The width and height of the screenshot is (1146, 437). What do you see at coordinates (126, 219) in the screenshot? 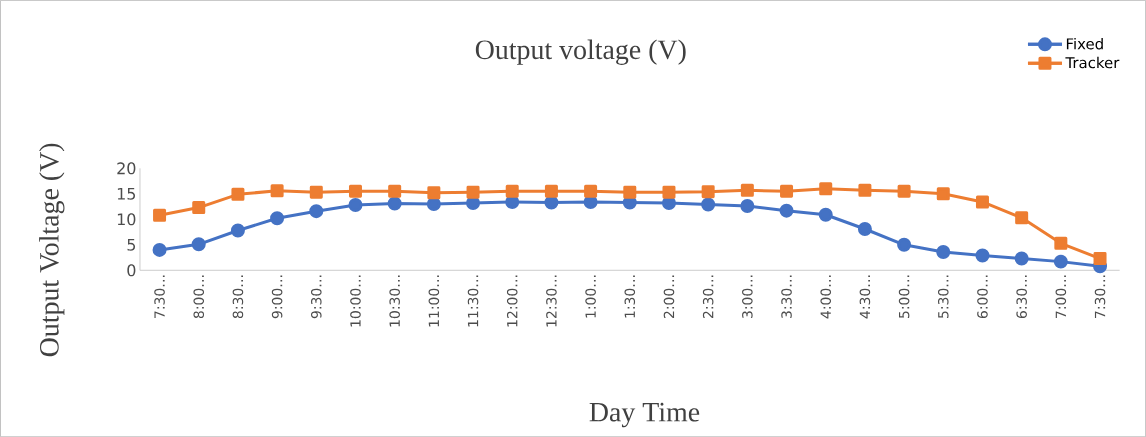
I see `y-tick-label: 10` at bounding box center [126, 219].